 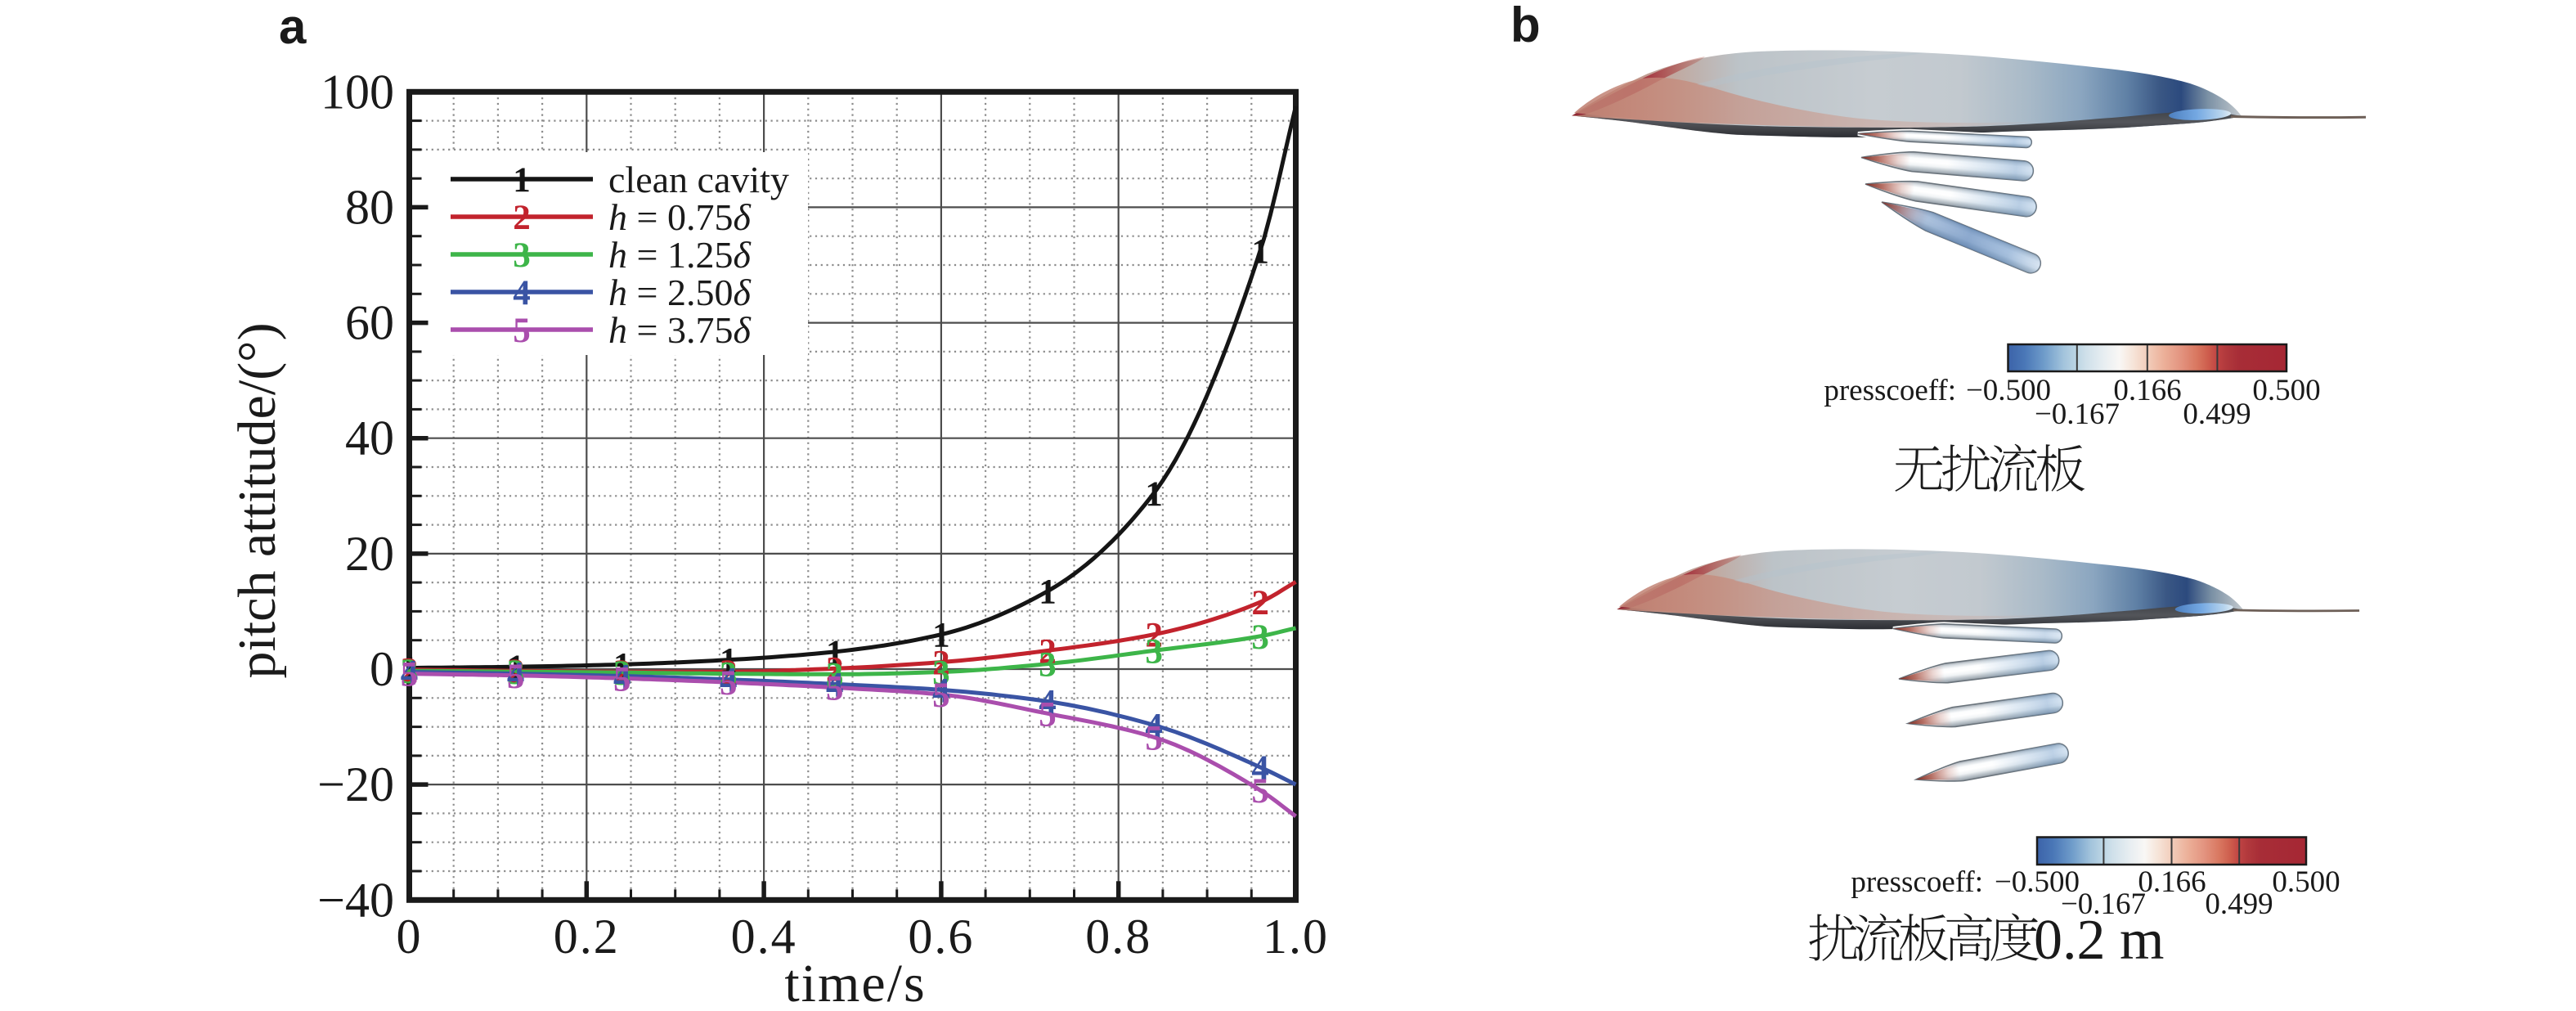 What do you see at coordinates (369, 554) in the screenshot?
I see `svg-text: 20` at bounding box center [369, 554].